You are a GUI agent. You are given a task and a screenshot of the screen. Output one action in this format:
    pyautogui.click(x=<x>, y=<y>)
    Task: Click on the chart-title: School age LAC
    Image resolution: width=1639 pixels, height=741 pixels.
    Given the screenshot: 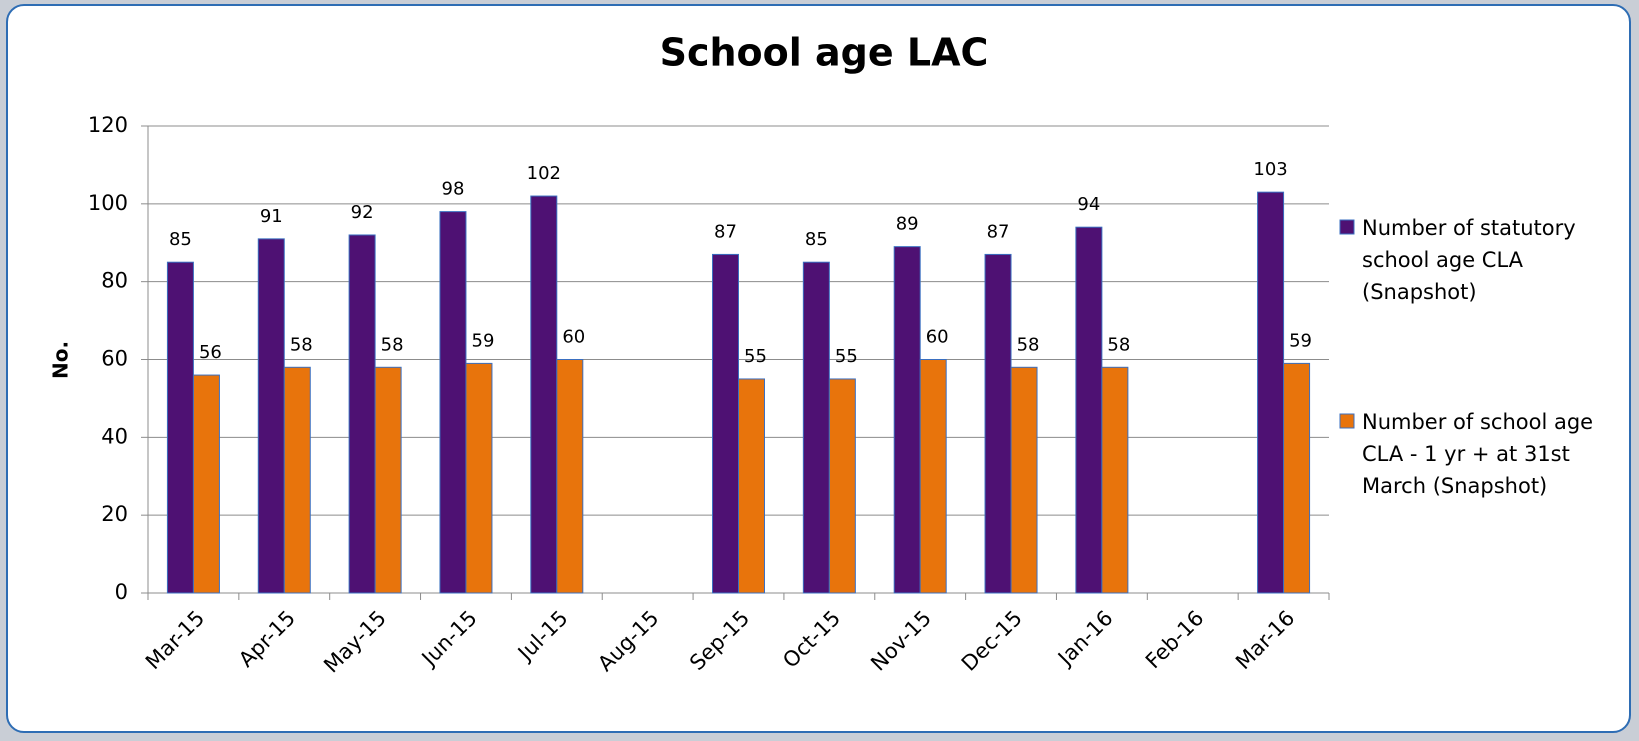 What is the action you would take?
    pyautogui.click(x=824, y=53)
    